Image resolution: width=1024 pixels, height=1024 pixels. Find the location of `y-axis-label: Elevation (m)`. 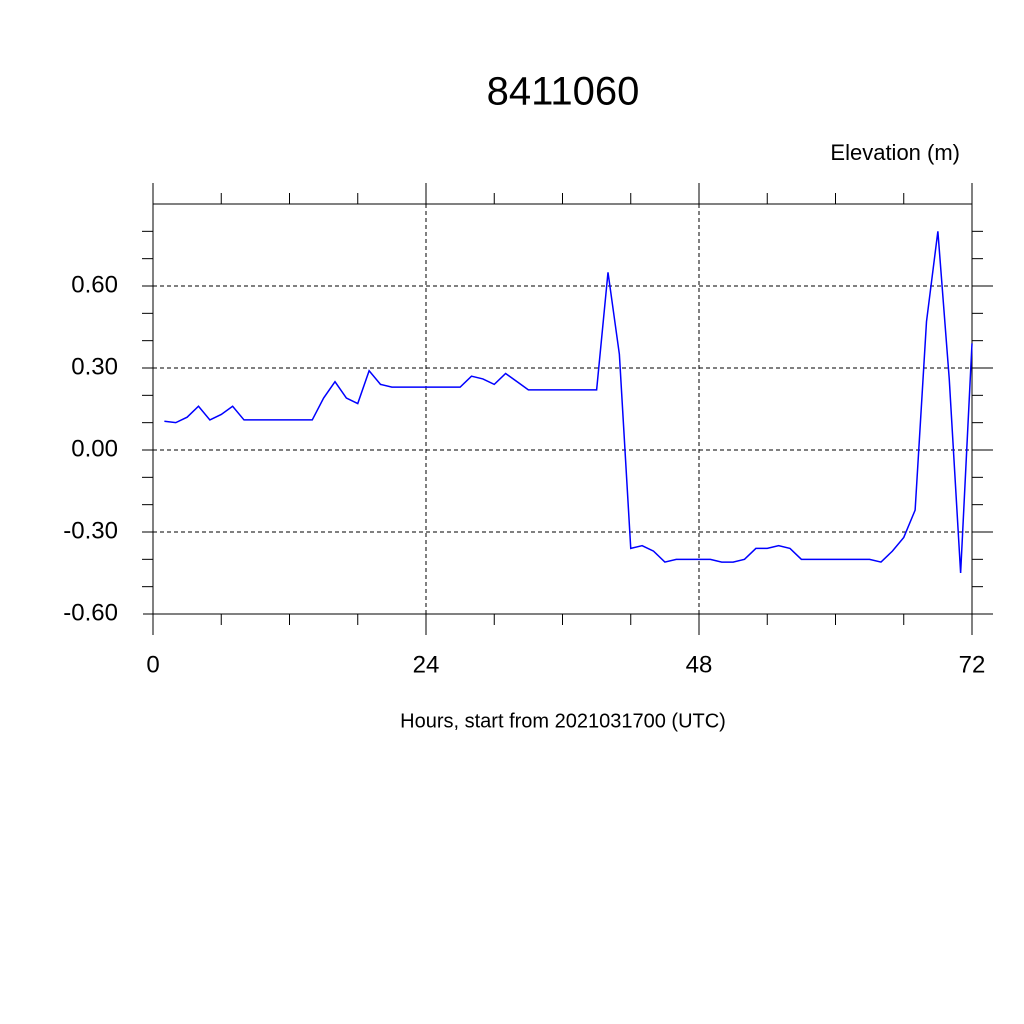

y-axis-label: Elevation (m) is located at coordinates (895, 152).